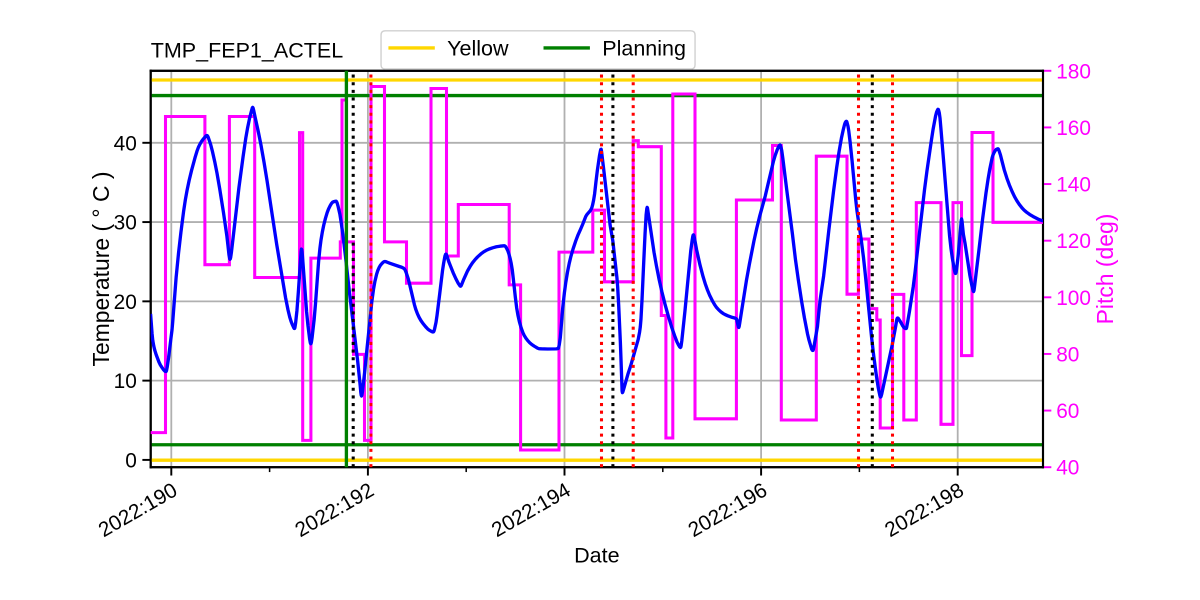 The width and height of the screenshot is (1200, 600). What do you see at coordinates (1073, 128) in the screenshot?
I see `svg-text: 160` at bounding box center [1073, 128].